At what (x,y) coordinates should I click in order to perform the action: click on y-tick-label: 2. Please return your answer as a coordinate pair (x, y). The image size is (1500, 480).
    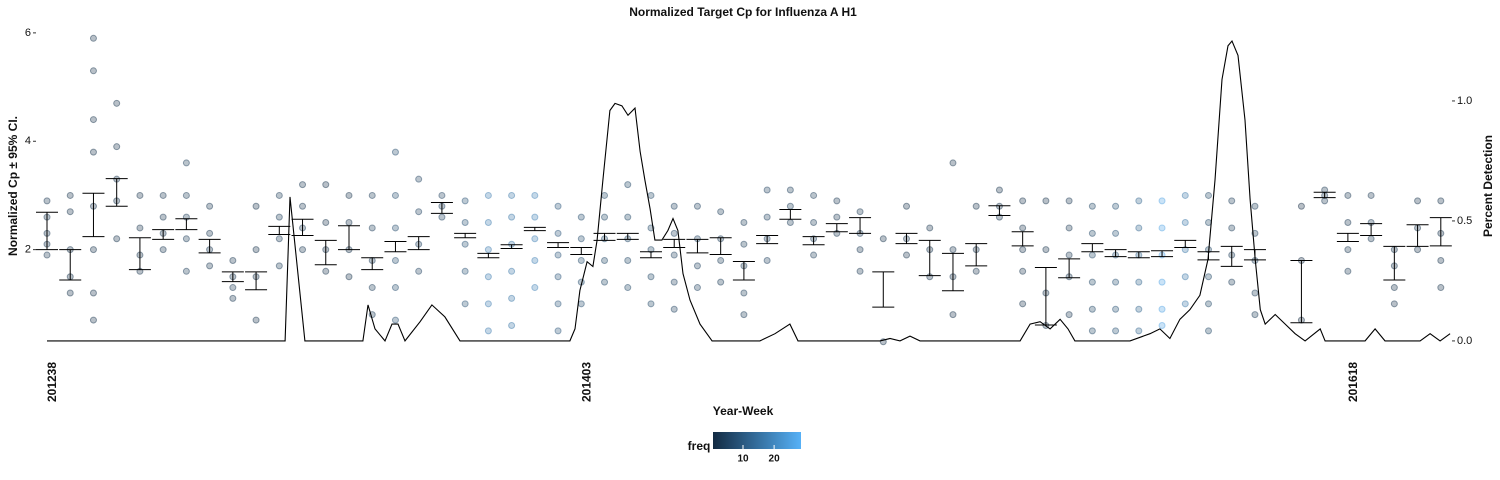
    Looking at the image, I should click on (28, 250).